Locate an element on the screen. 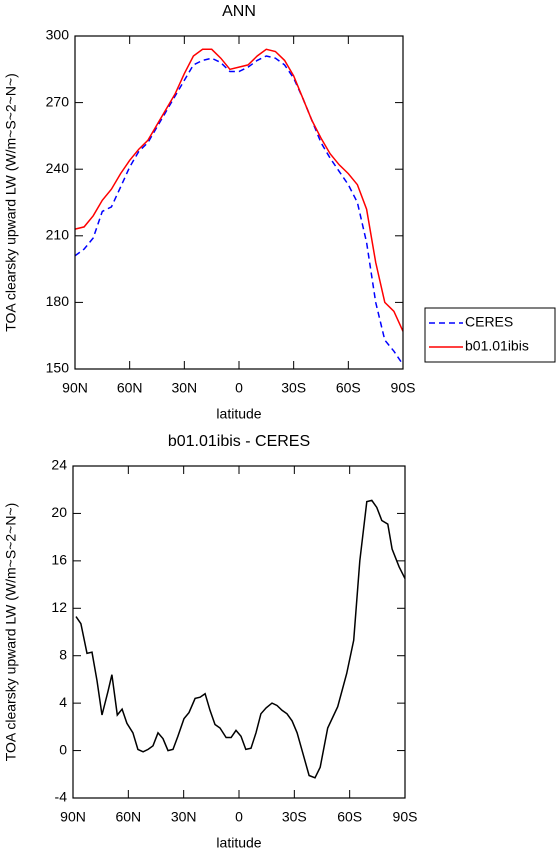 This screenshot has height=852, width=557. legend-box is located at coordinates (490, 335).